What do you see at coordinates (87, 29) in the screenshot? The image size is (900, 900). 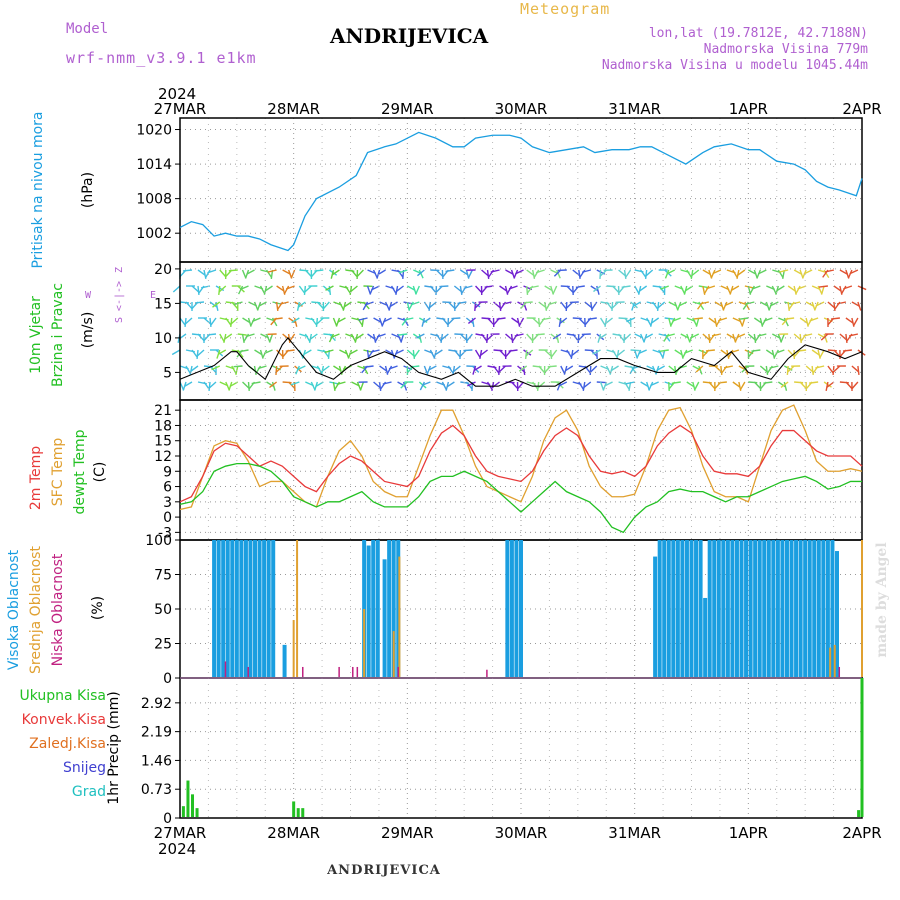 I see `model-label: Model` at bounding box center [87, 29].